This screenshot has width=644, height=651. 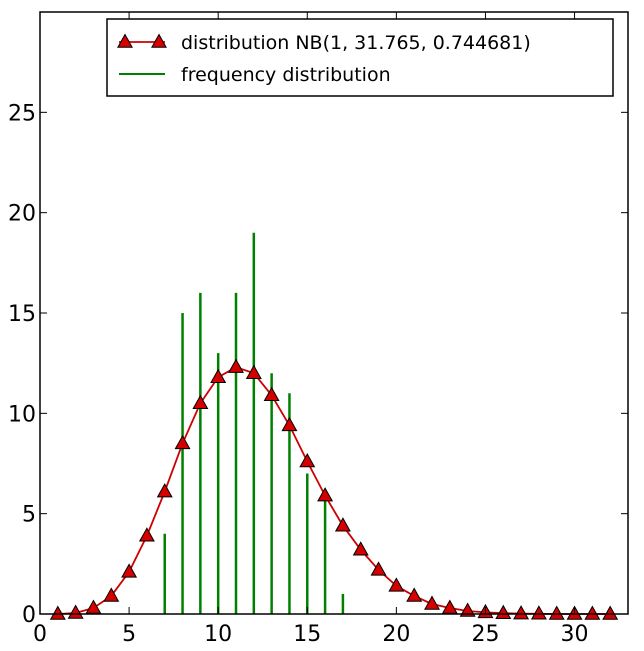 What do you see at coordinates (22, 414) in the screenshot?
I see `y-tick-label-10: 10` at bounding box center [22, 414].